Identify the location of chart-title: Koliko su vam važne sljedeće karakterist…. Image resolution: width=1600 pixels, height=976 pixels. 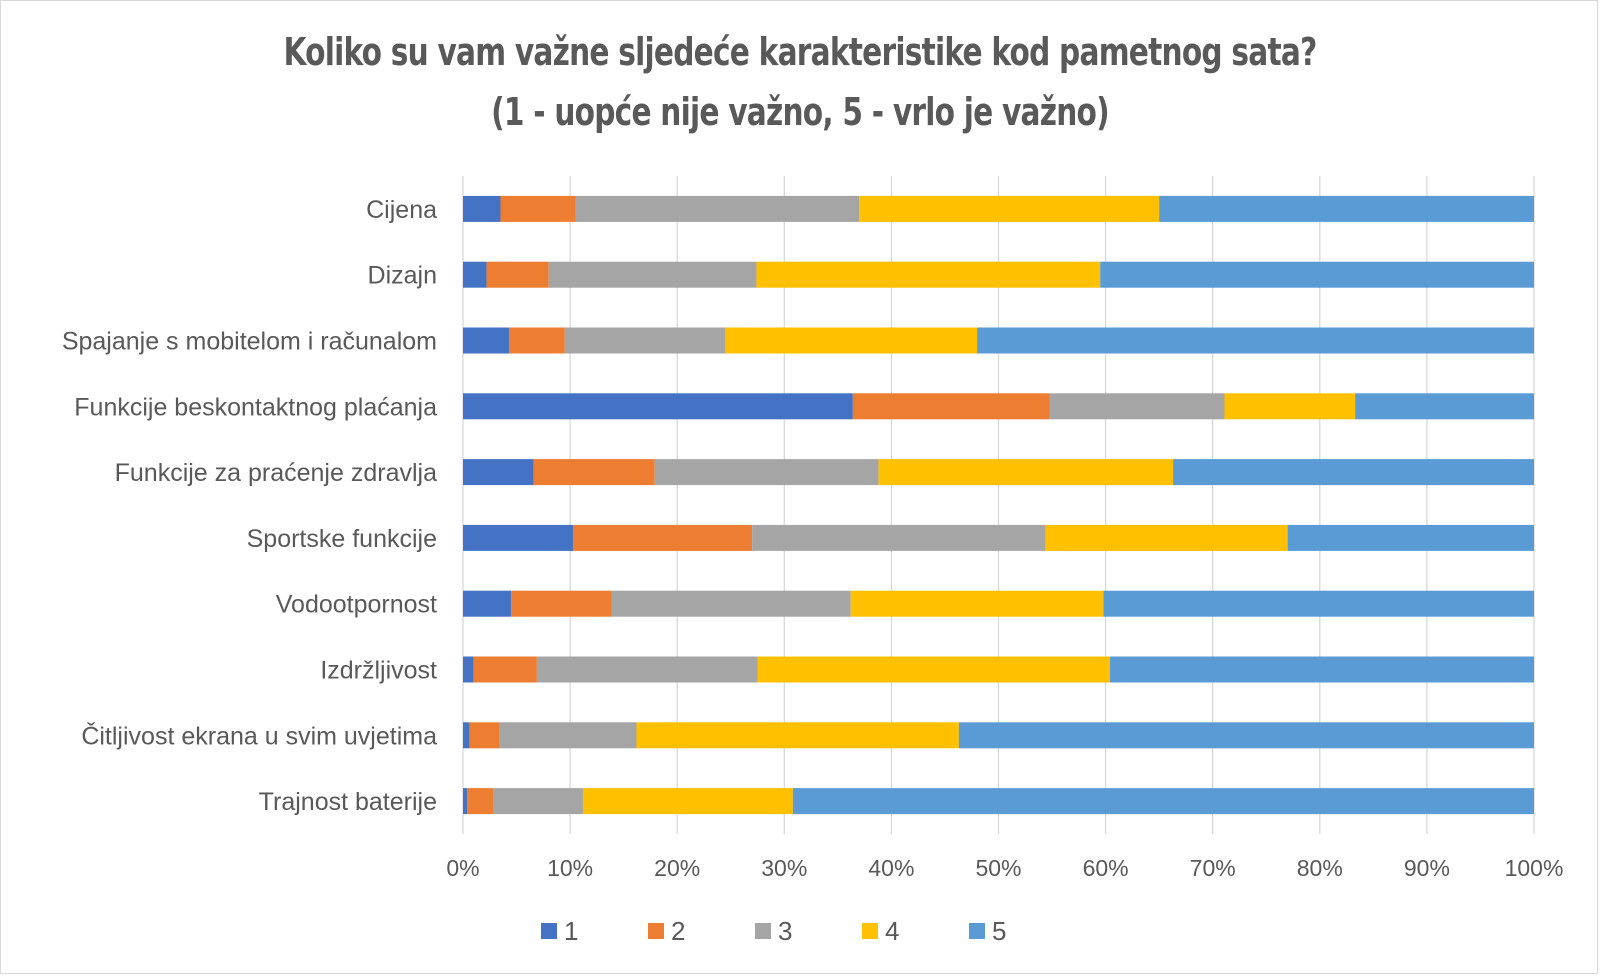
(800, 52).